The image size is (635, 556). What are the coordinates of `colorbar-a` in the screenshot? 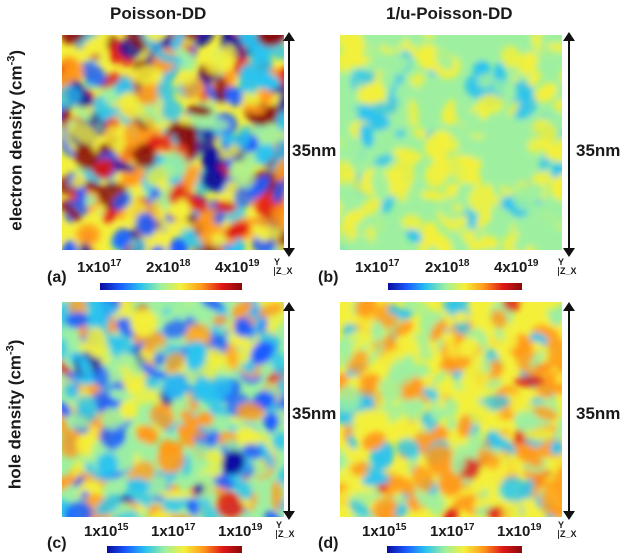 It's located at (171, 286).